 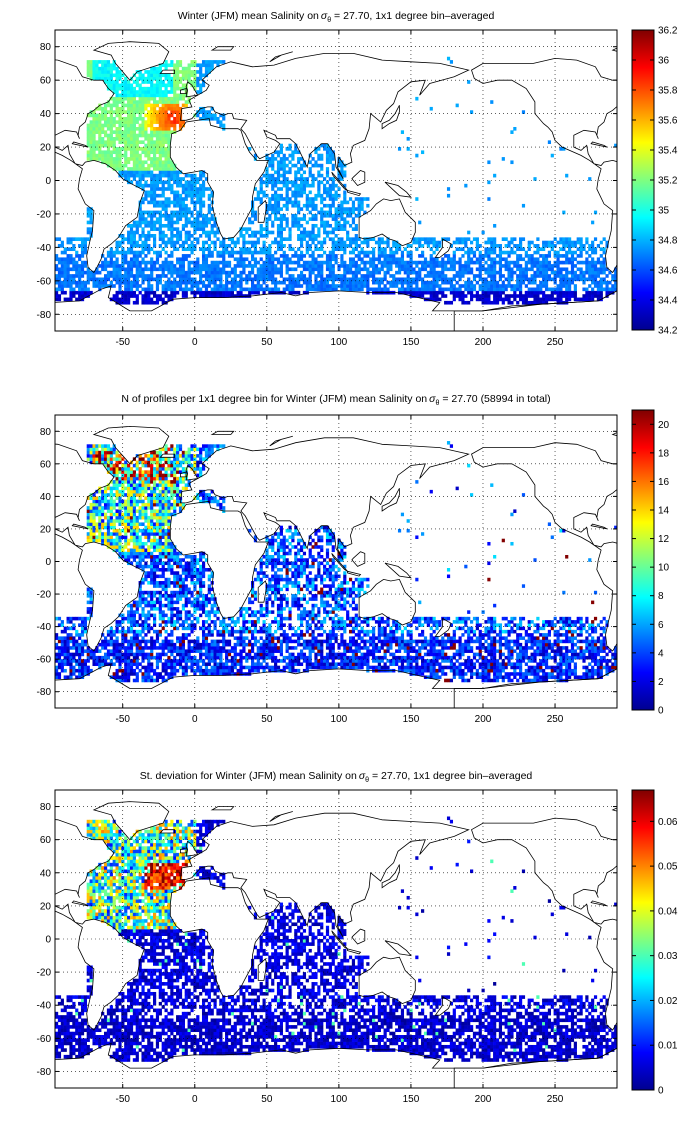 What do you see at coordinates (668, 91) in the screenshot?
I see `colorbar-tick-label: 35.8` at bounding box center [668, 91].